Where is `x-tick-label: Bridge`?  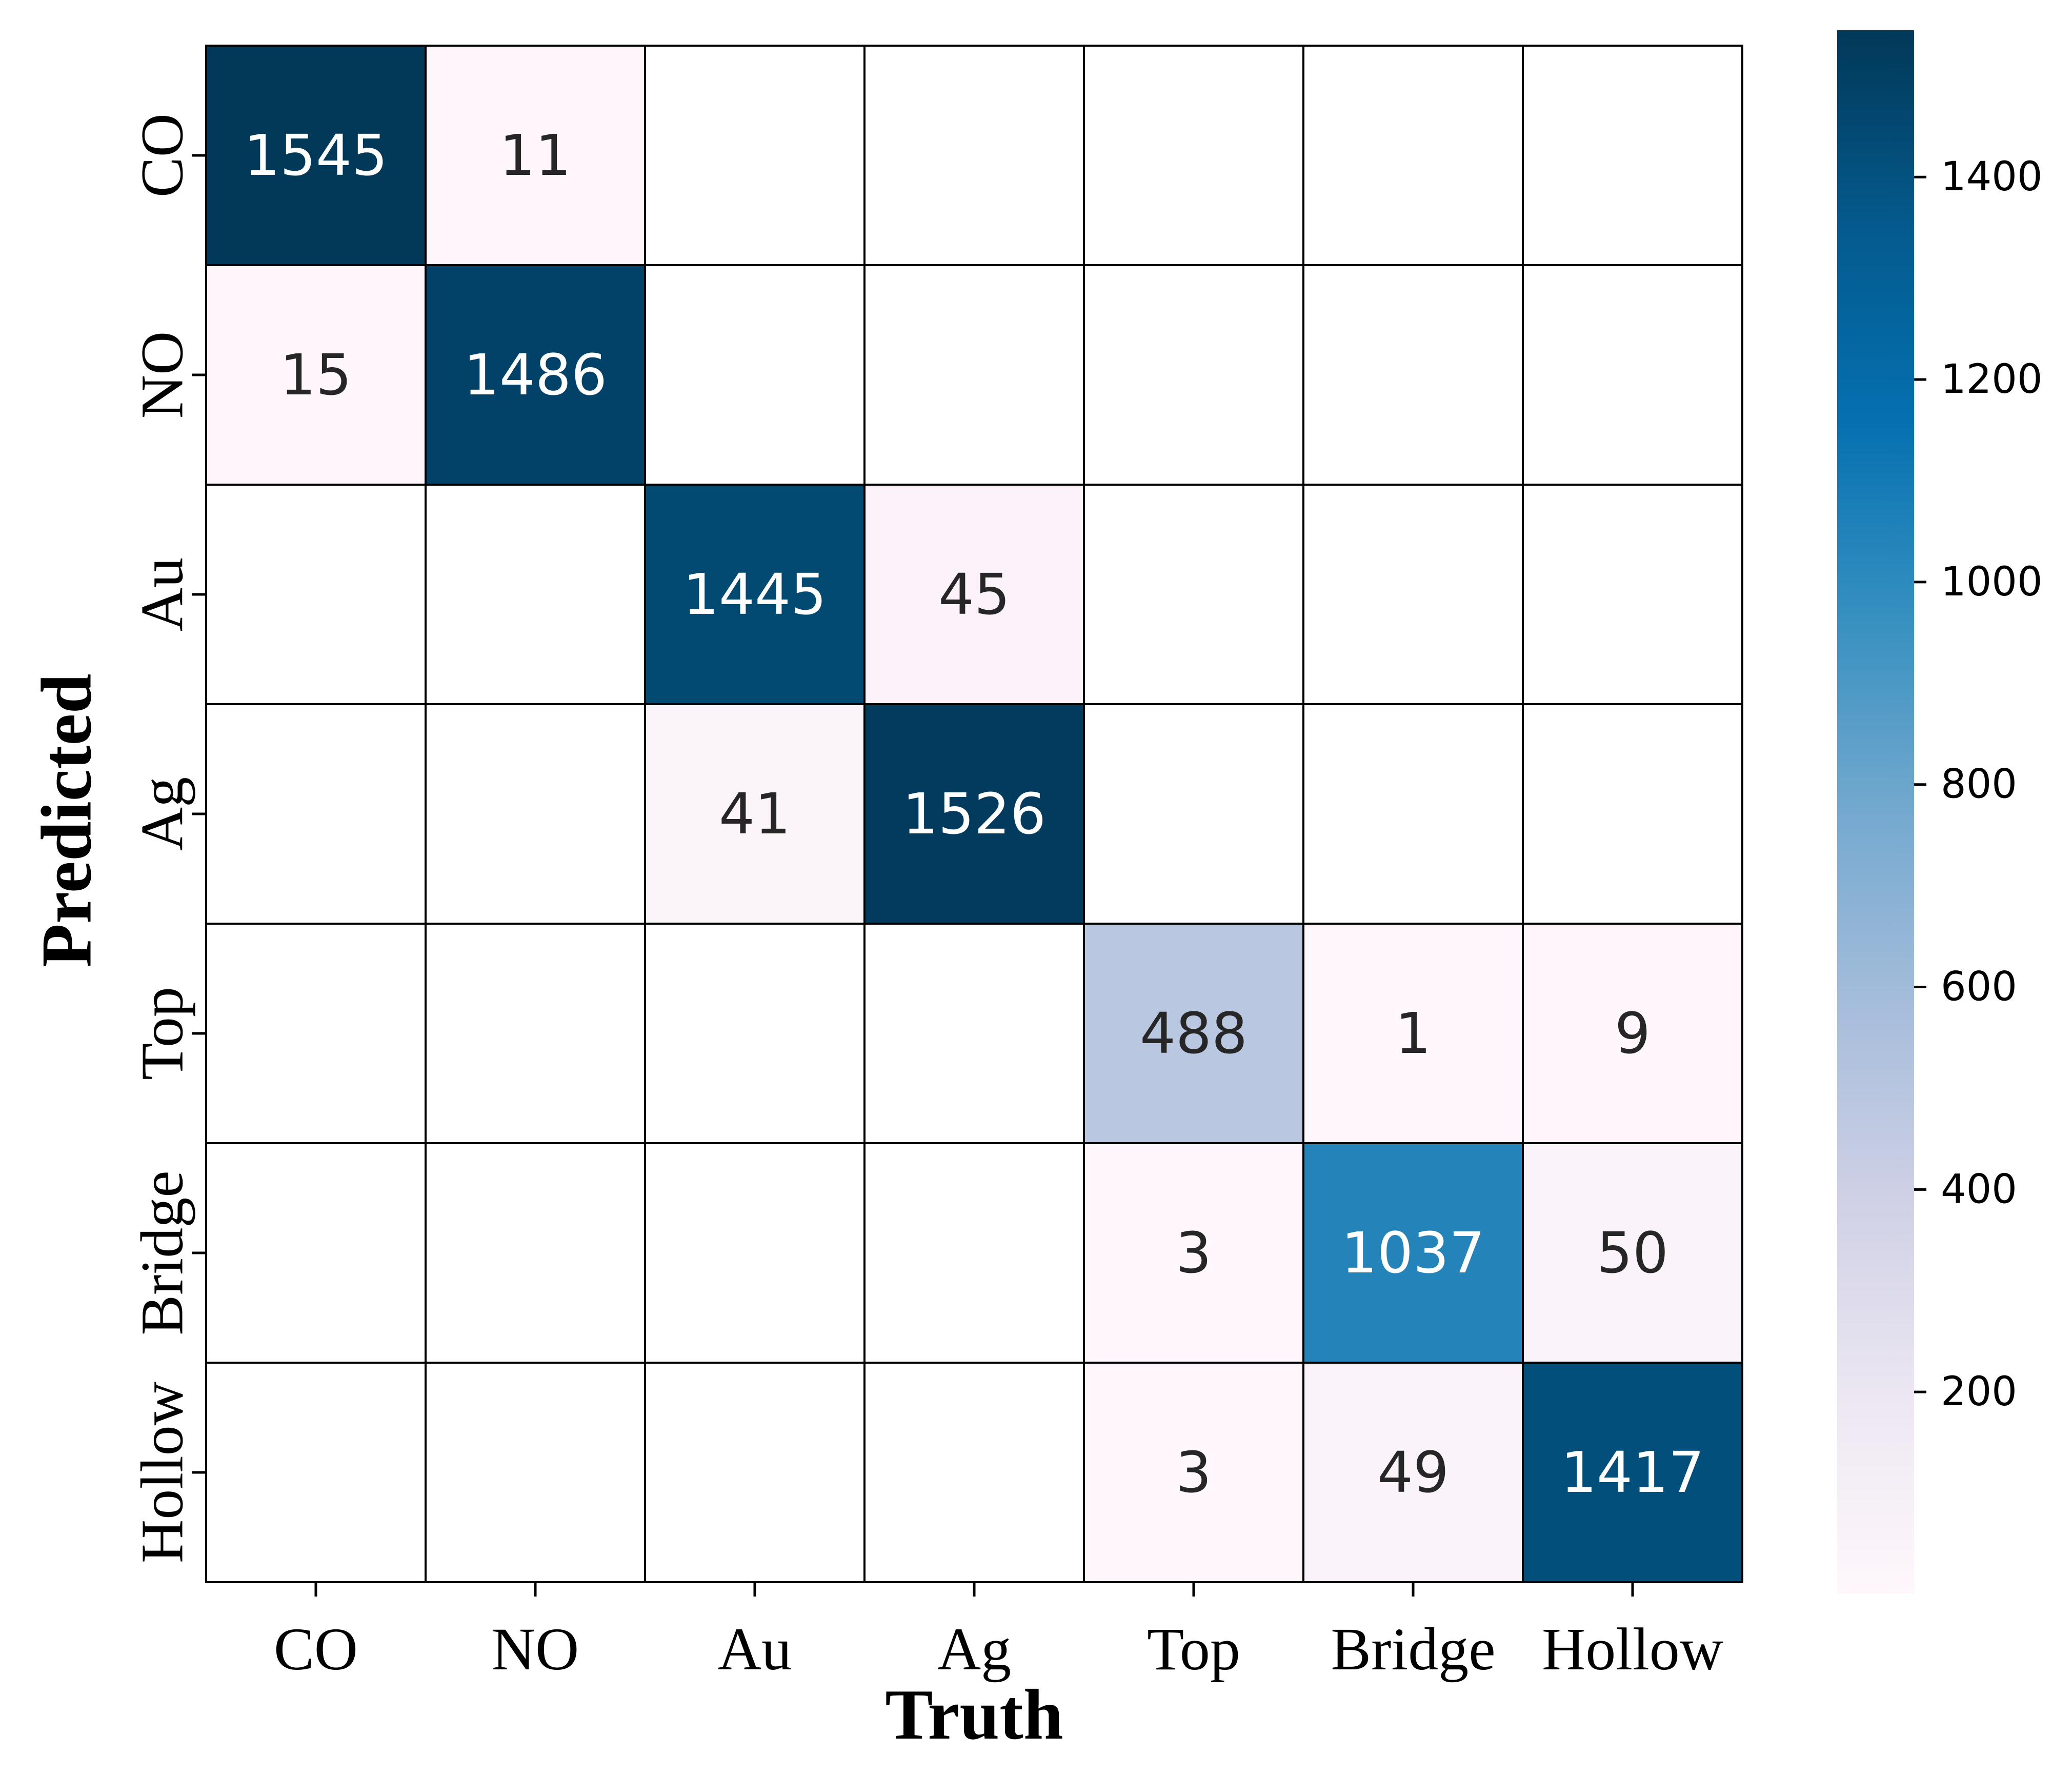 x-tick-label: Bridge is located at coordinates (1413, 1649).